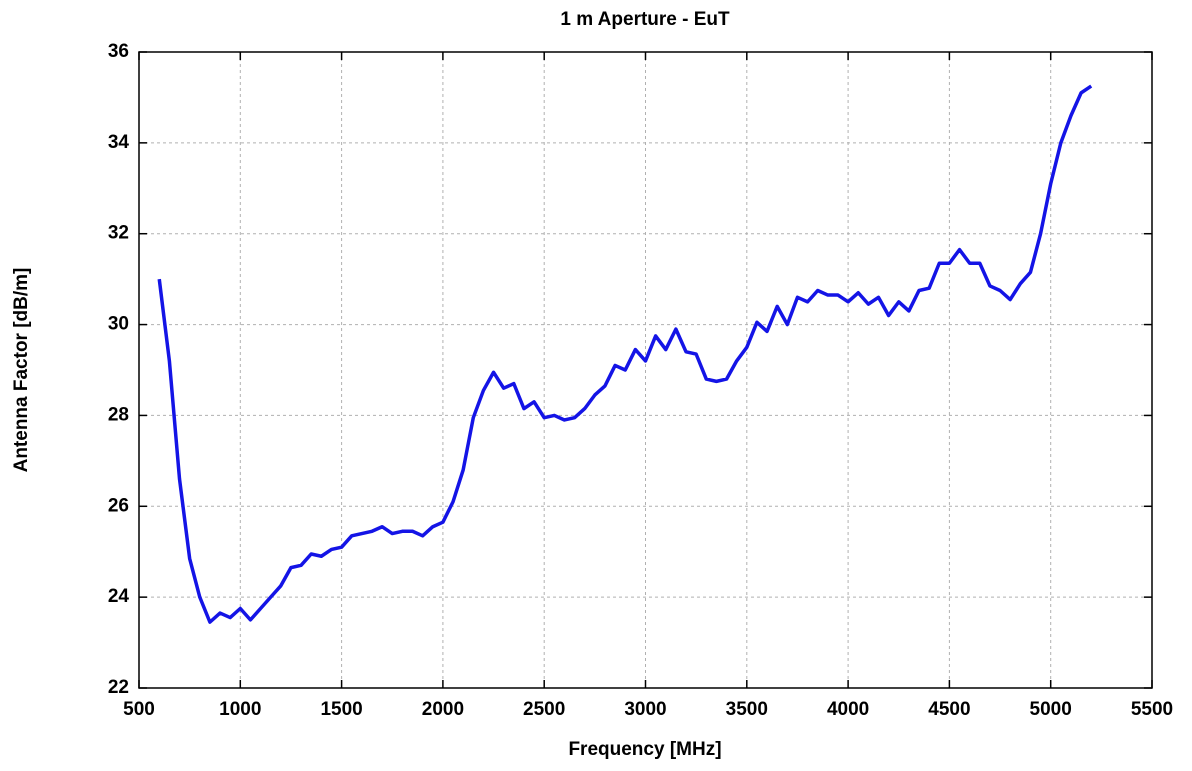 This screenshot has height=771, width=1192. I want to click on chart-title: 1 m Aperture - EuT, so click(645, 19).